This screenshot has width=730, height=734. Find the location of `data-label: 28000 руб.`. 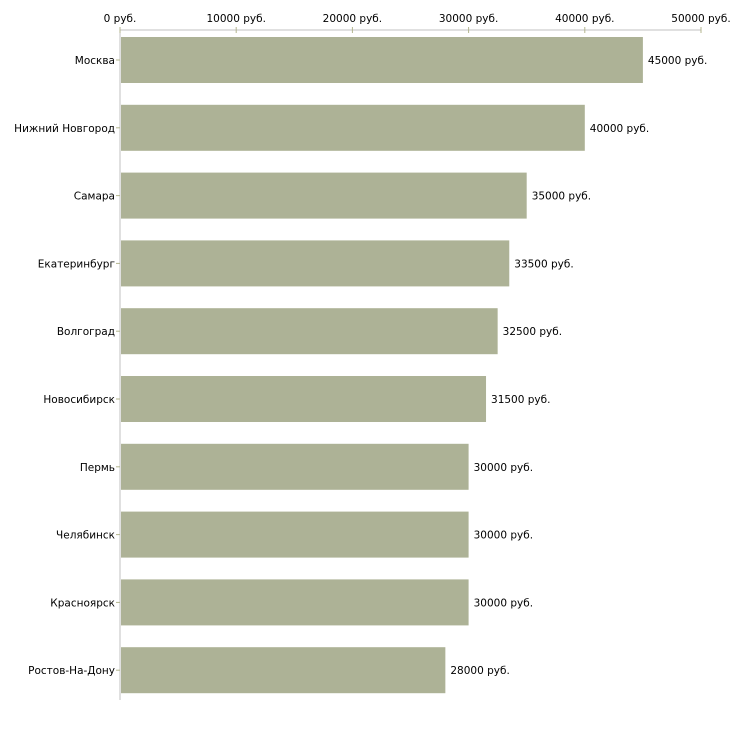

data-label: 28000 руб. is located at coordinates (479, 671).